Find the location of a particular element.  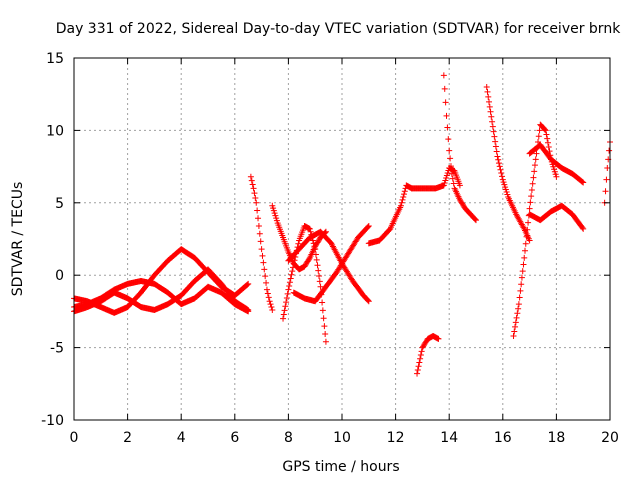

x-tick-label: 16 is located at coordinates (503, 438).